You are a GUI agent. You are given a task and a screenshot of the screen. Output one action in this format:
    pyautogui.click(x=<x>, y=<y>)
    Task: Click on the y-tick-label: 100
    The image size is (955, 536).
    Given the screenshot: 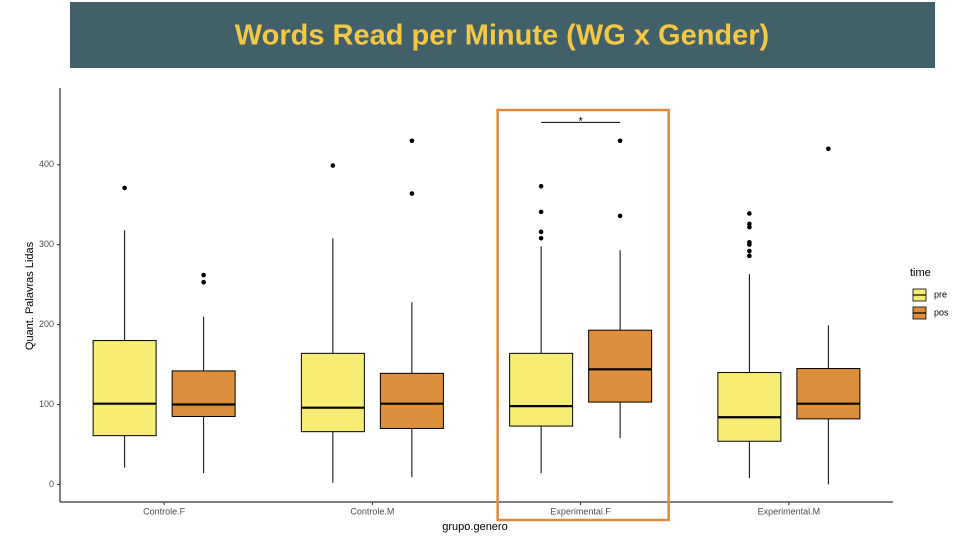 What is the action you would take?
    pyautogui.click(x=46, y=404)
    